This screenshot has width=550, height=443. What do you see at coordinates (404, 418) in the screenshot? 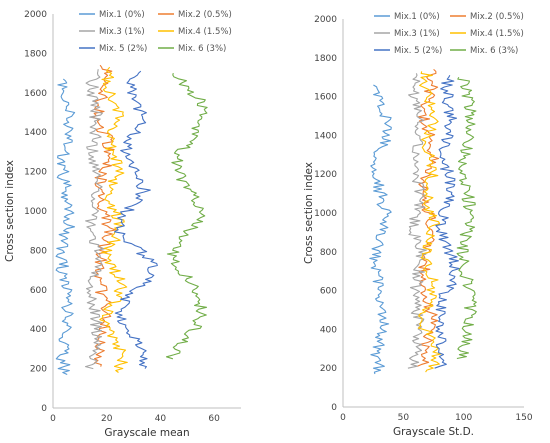
I see `x-tick-label: 50` at bounding box center [404, 418].